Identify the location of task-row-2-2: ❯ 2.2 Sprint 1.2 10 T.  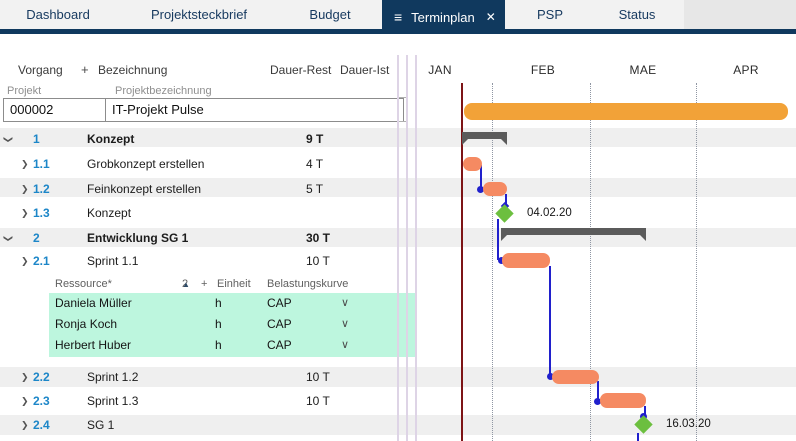
(207, 377).